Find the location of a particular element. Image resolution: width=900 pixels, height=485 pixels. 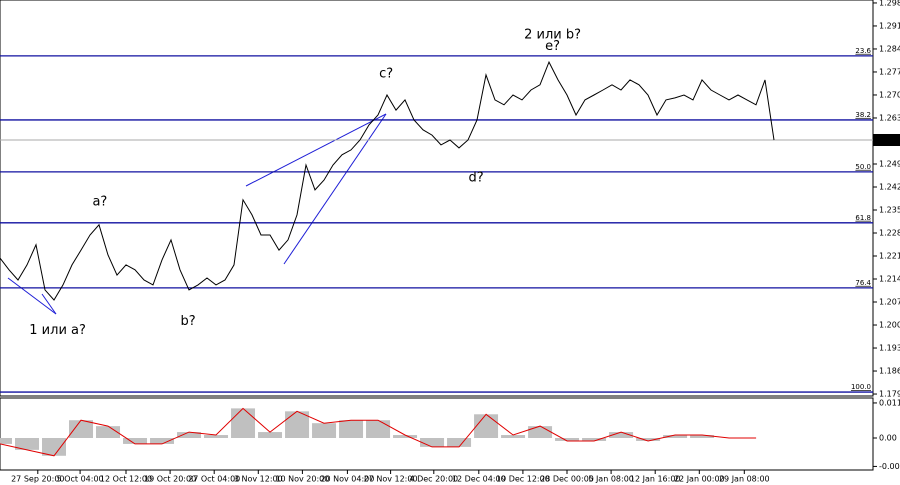

y-tick-label: 1.2005 is located at coordinates (889, 325).